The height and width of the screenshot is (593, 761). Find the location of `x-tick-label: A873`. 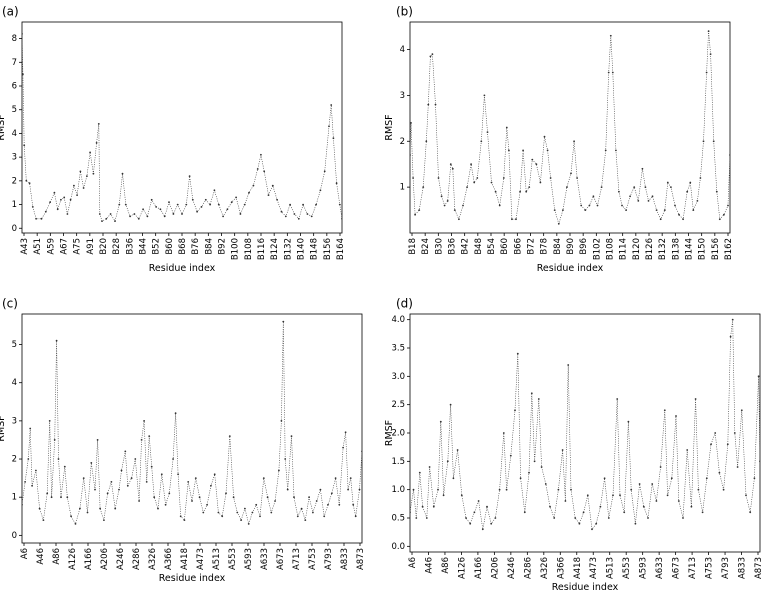

x-tick-label: A873 is located at coordinates (361, 559).